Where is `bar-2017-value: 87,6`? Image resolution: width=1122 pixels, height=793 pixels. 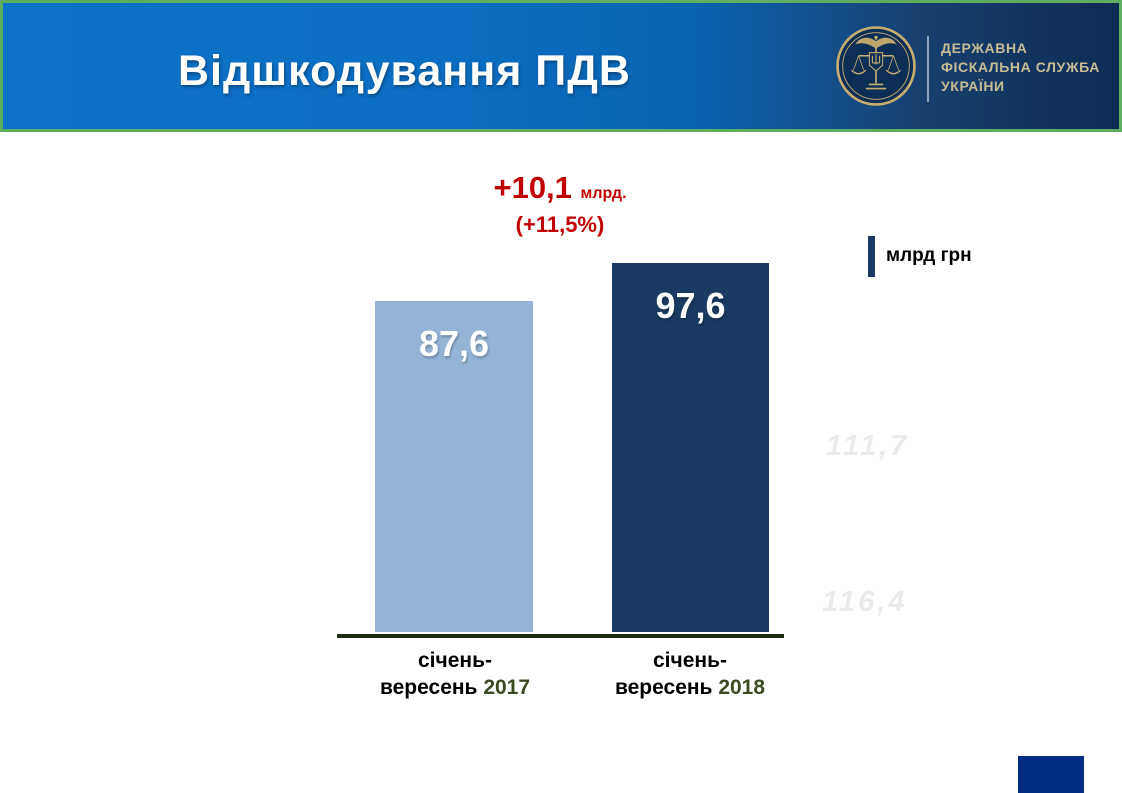
bar-2017-value: 87,6 is located at coordinates (454, 343).